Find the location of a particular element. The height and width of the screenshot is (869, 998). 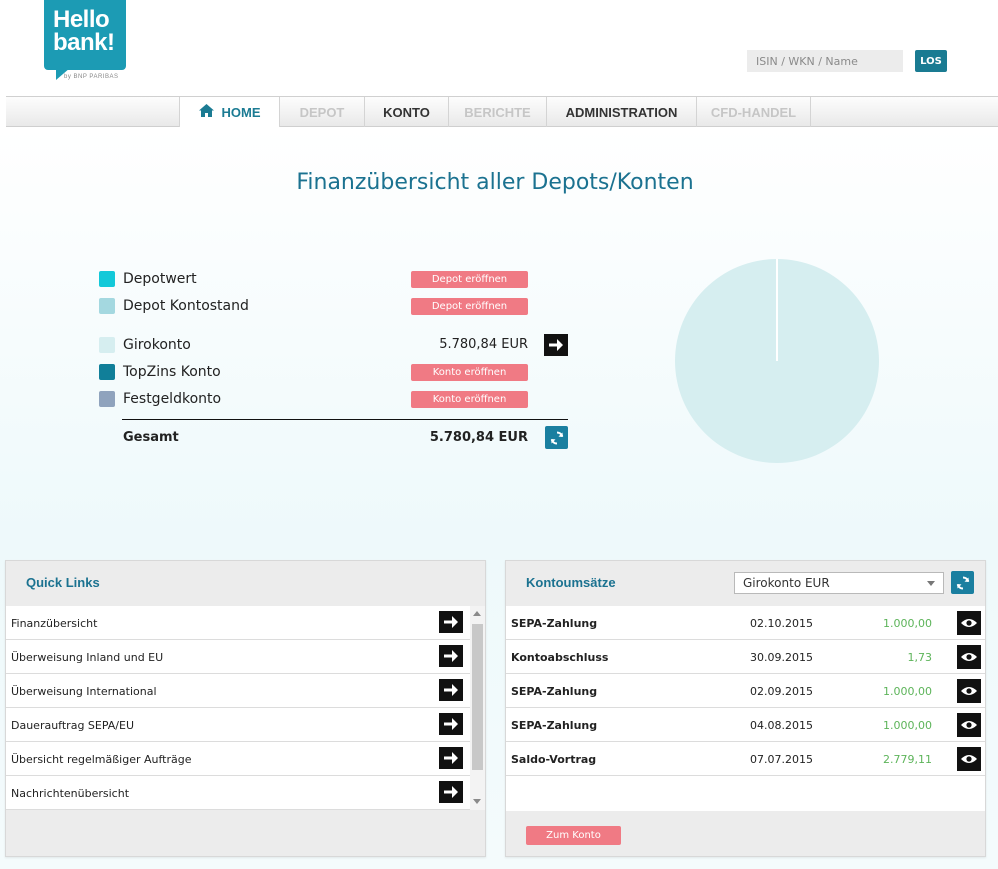

overview-refresh-button is located at coordinates (556, 437).